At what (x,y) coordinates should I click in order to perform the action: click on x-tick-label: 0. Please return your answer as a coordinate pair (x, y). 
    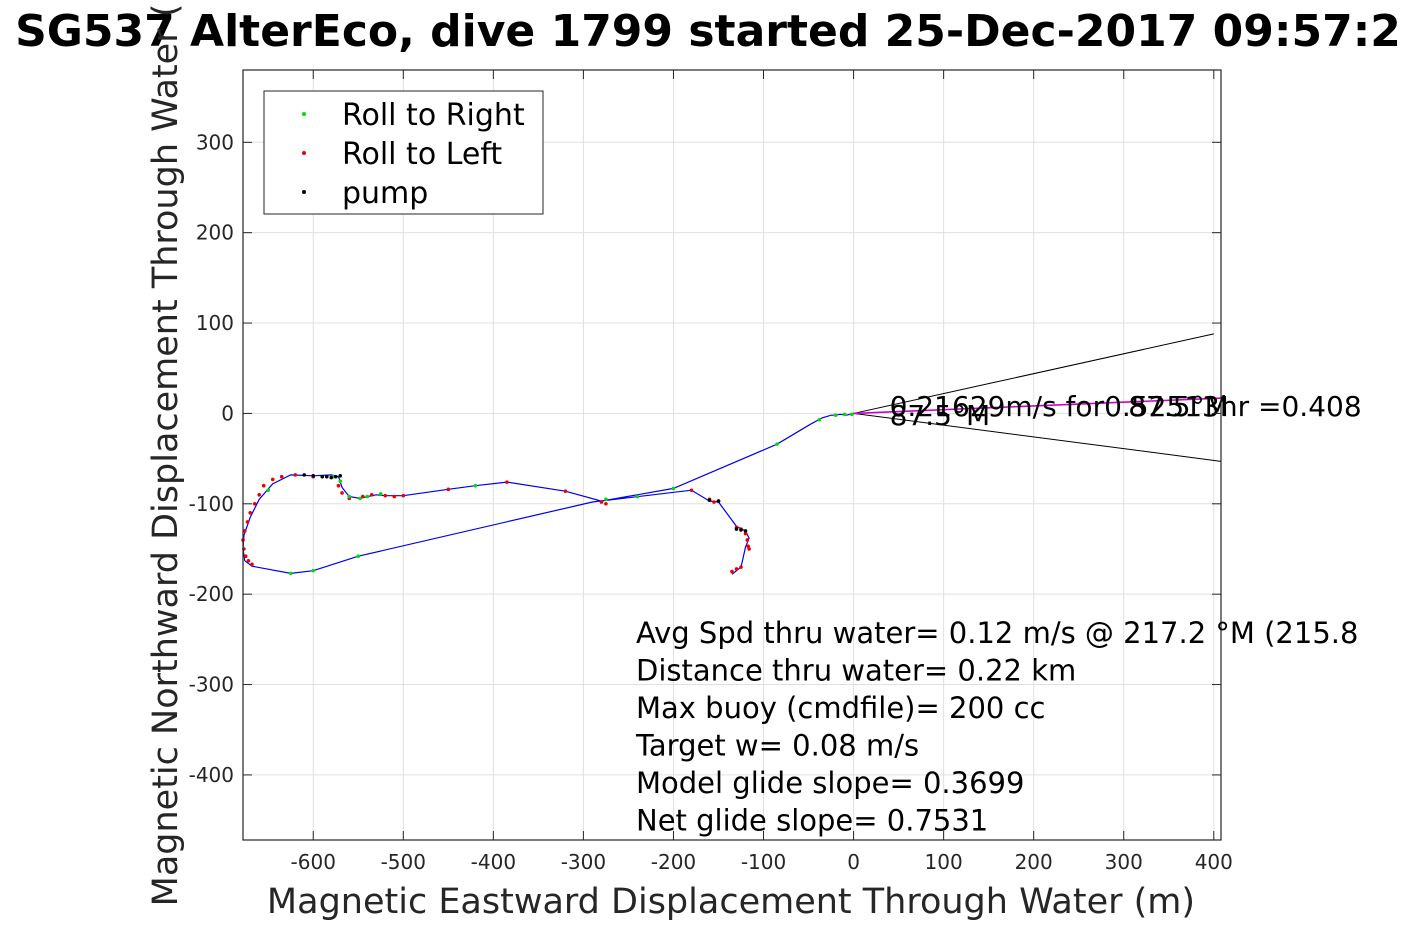
    Looking at the image, I should click on (853, 862).